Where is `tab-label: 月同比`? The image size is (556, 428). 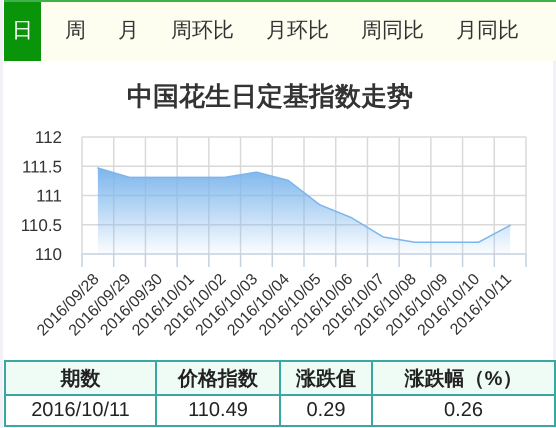 tab-label: 月同比 is located at coordinates (487, 30).